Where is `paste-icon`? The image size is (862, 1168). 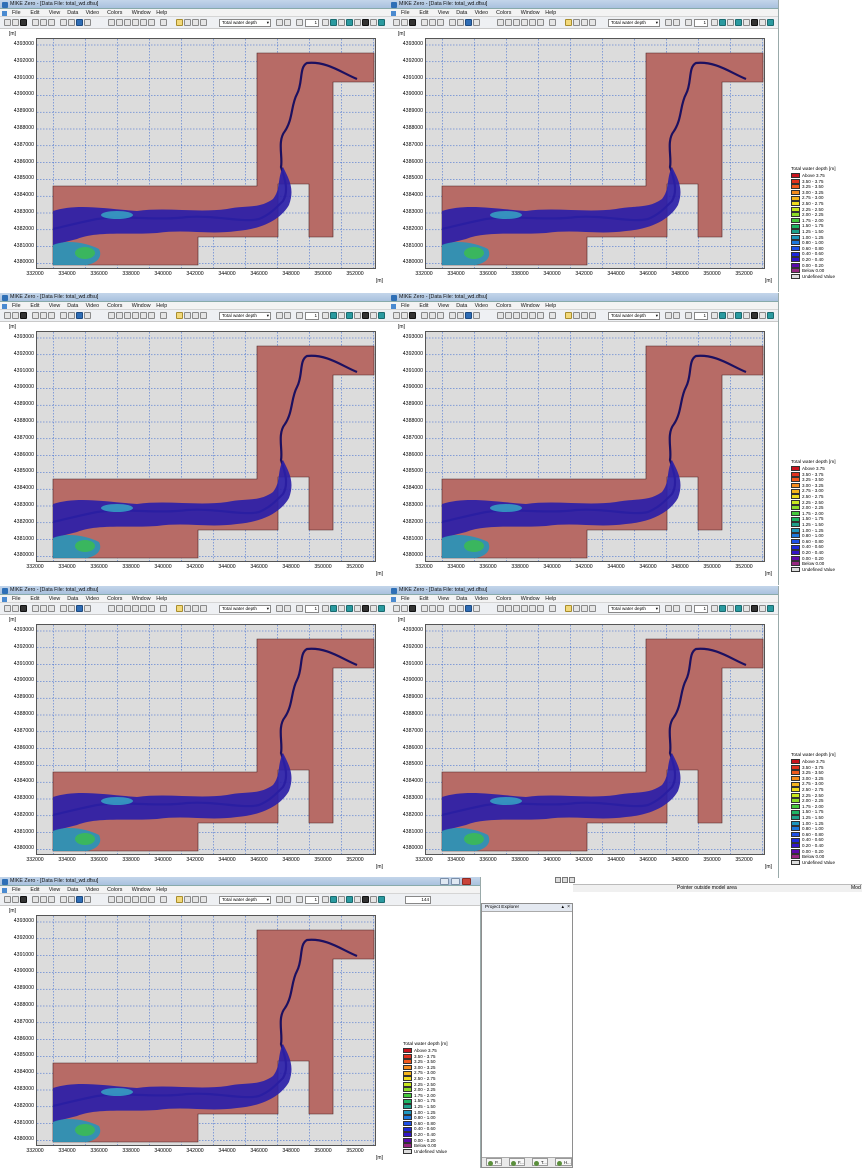
paste-icon is located at coordinates (51, 608).